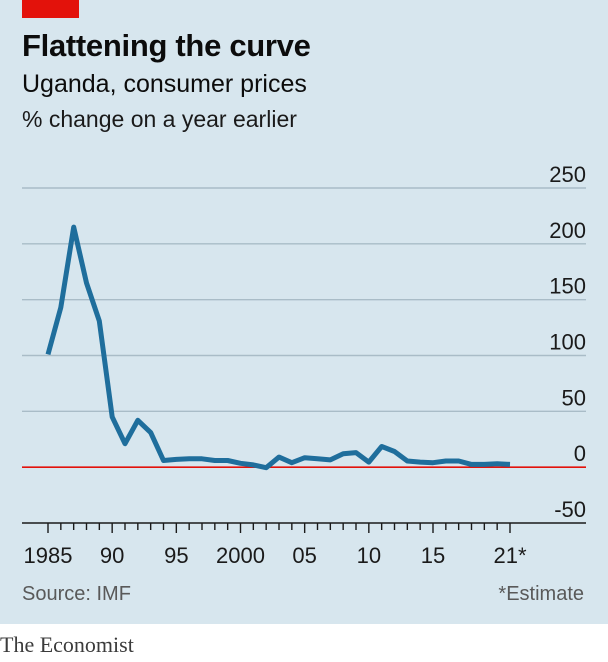 Image resolution: width=608 pixels, height=662 pixels. Describe the element at coordinates (304, 555) in the screenshot. I see `x-tick-label: 05` at that location.